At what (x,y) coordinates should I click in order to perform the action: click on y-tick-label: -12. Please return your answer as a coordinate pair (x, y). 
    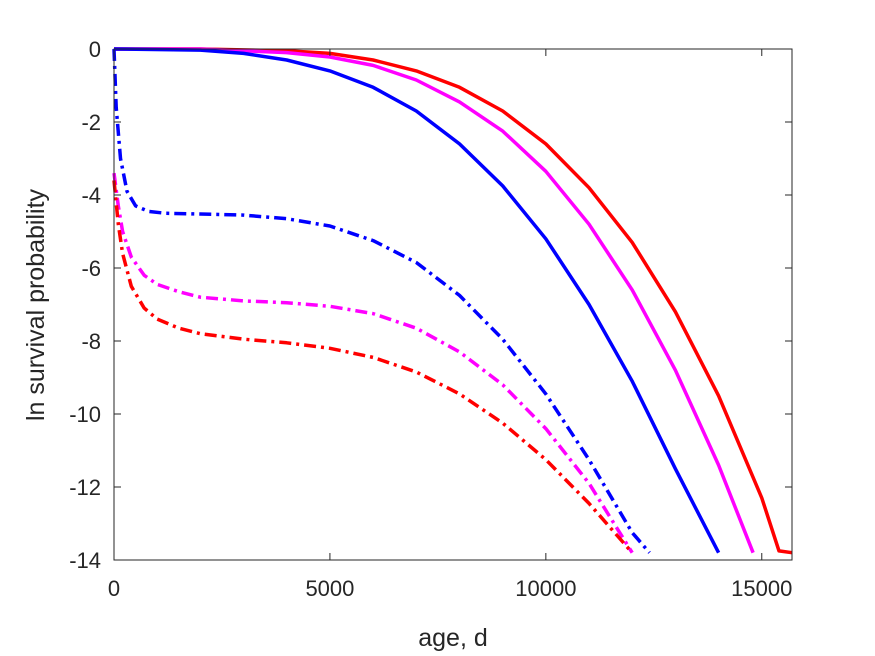
    Looking at the image, I should click on (85, 487).